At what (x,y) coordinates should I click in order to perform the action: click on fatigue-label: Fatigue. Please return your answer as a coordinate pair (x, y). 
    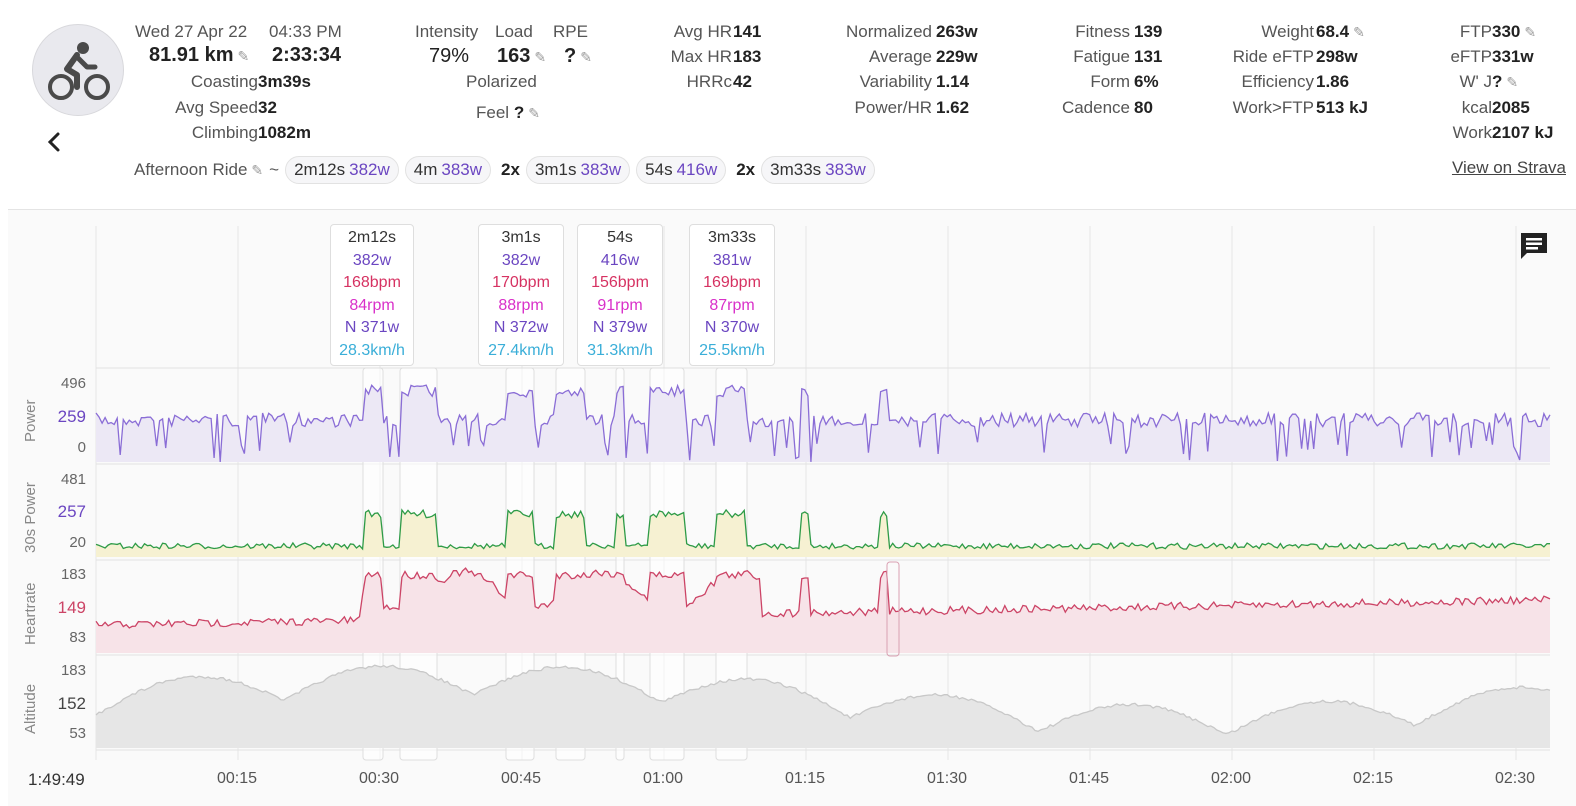
    Looking at the image, I should click on (1101, 56).